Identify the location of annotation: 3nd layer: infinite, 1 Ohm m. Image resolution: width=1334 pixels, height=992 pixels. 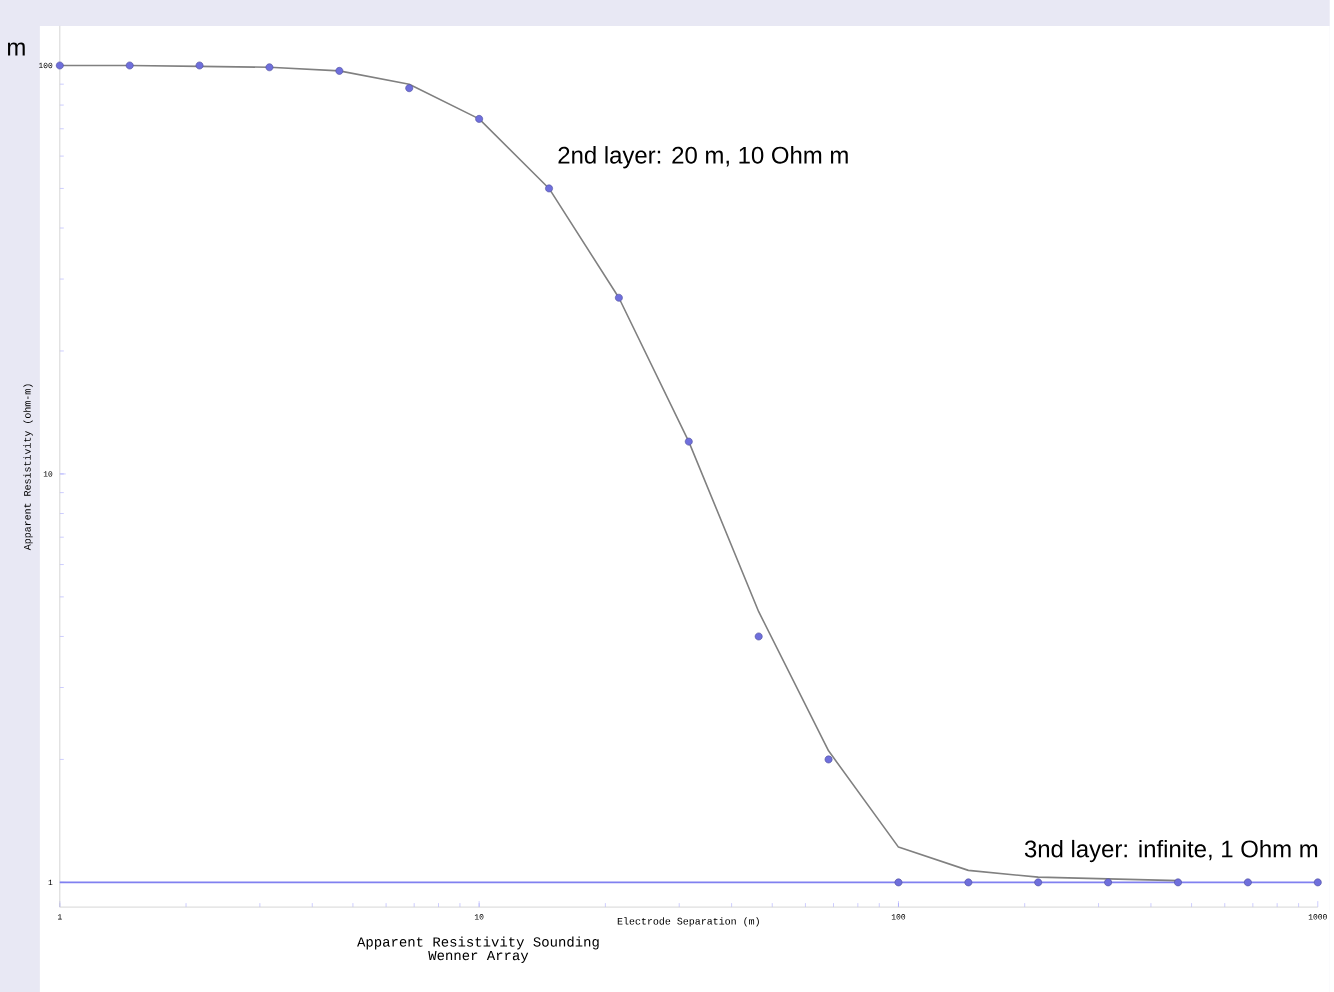
(1171, 850).